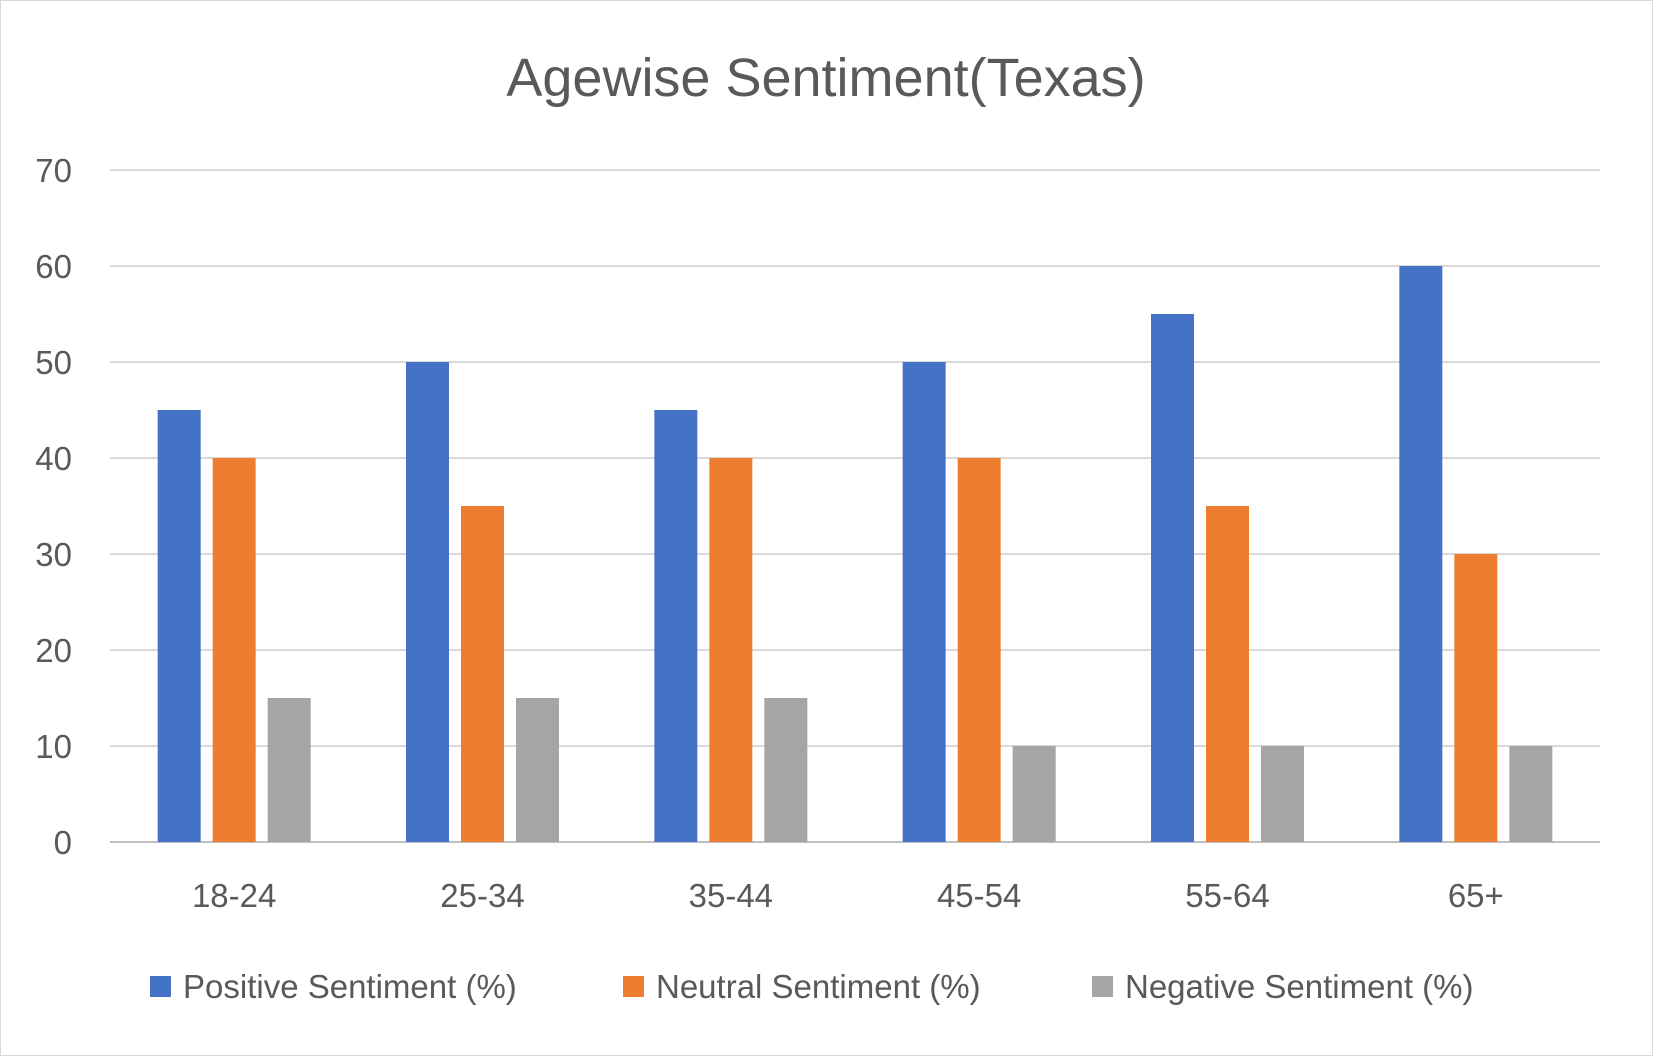 The width and height of the screenshot is (1653, 1056). I want to click on y-tick-label: 60, so click(53, 266).